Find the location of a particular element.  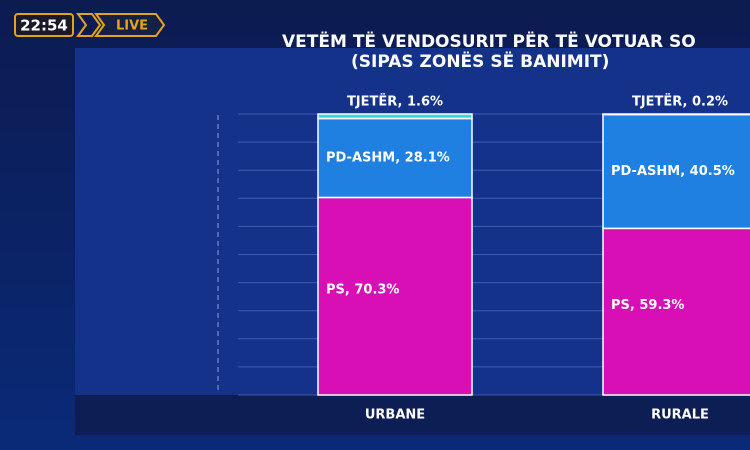

x-tick-label: URBANE is located at coordinates (395, 415).